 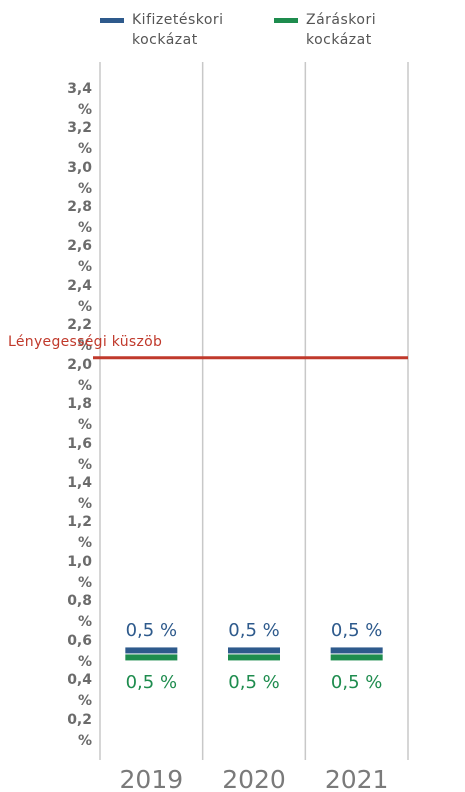 What do you see at coordinates (79, 730) in the screenshot?
I see `y-tick-label: 0,2 %` at bounding box center [79, 730].